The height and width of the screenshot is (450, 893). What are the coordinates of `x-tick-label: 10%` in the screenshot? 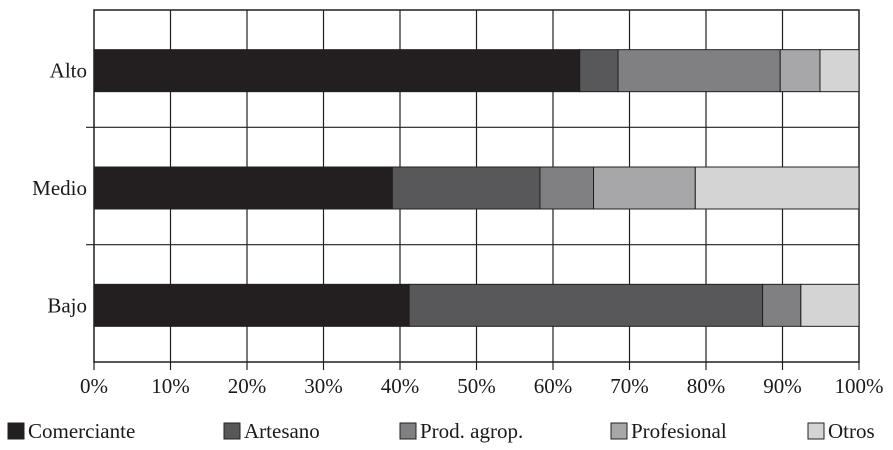 It's located at (170, 386).